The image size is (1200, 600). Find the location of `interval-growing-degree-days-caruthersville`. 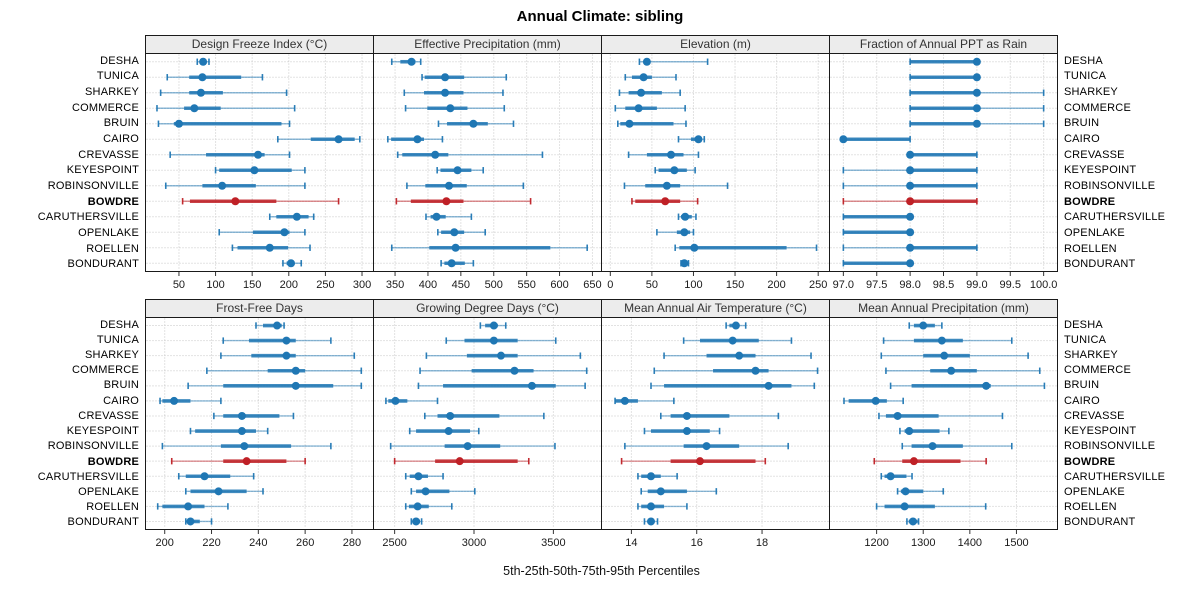

interval-growing-degree-days-caruthersville is located at coordinates (424, 476).